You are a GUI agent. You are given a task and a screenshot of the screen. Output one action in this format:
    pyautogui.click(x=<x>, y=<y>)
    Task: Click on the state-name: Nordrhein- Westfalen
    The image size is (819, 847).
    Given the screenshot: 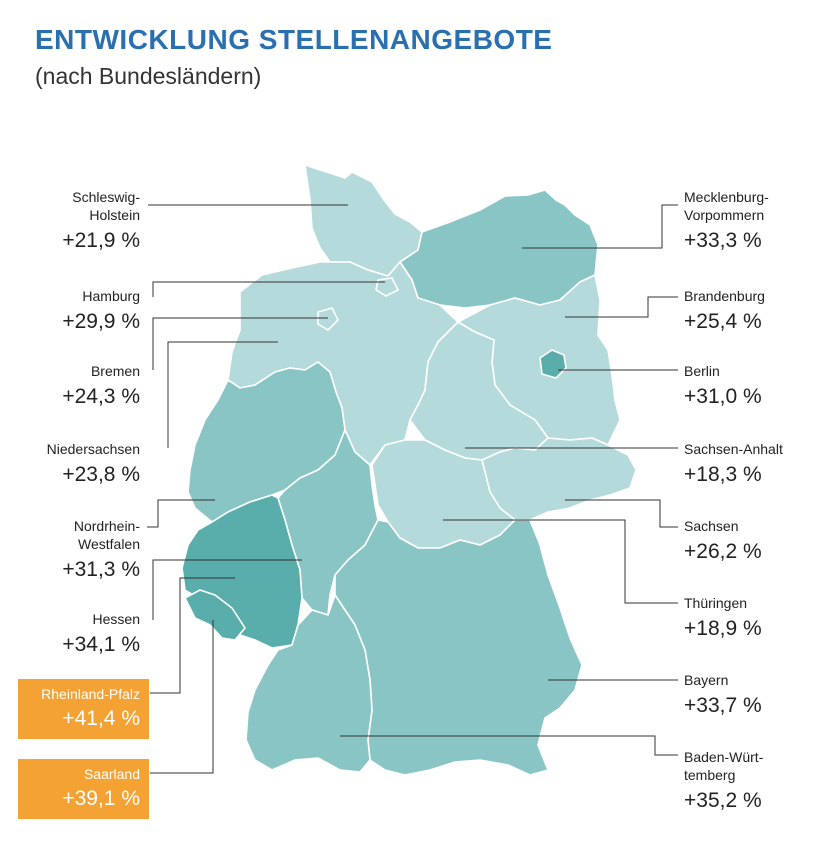 What is the action you would take?
    pyautogui.click(x=106, y=535)
    